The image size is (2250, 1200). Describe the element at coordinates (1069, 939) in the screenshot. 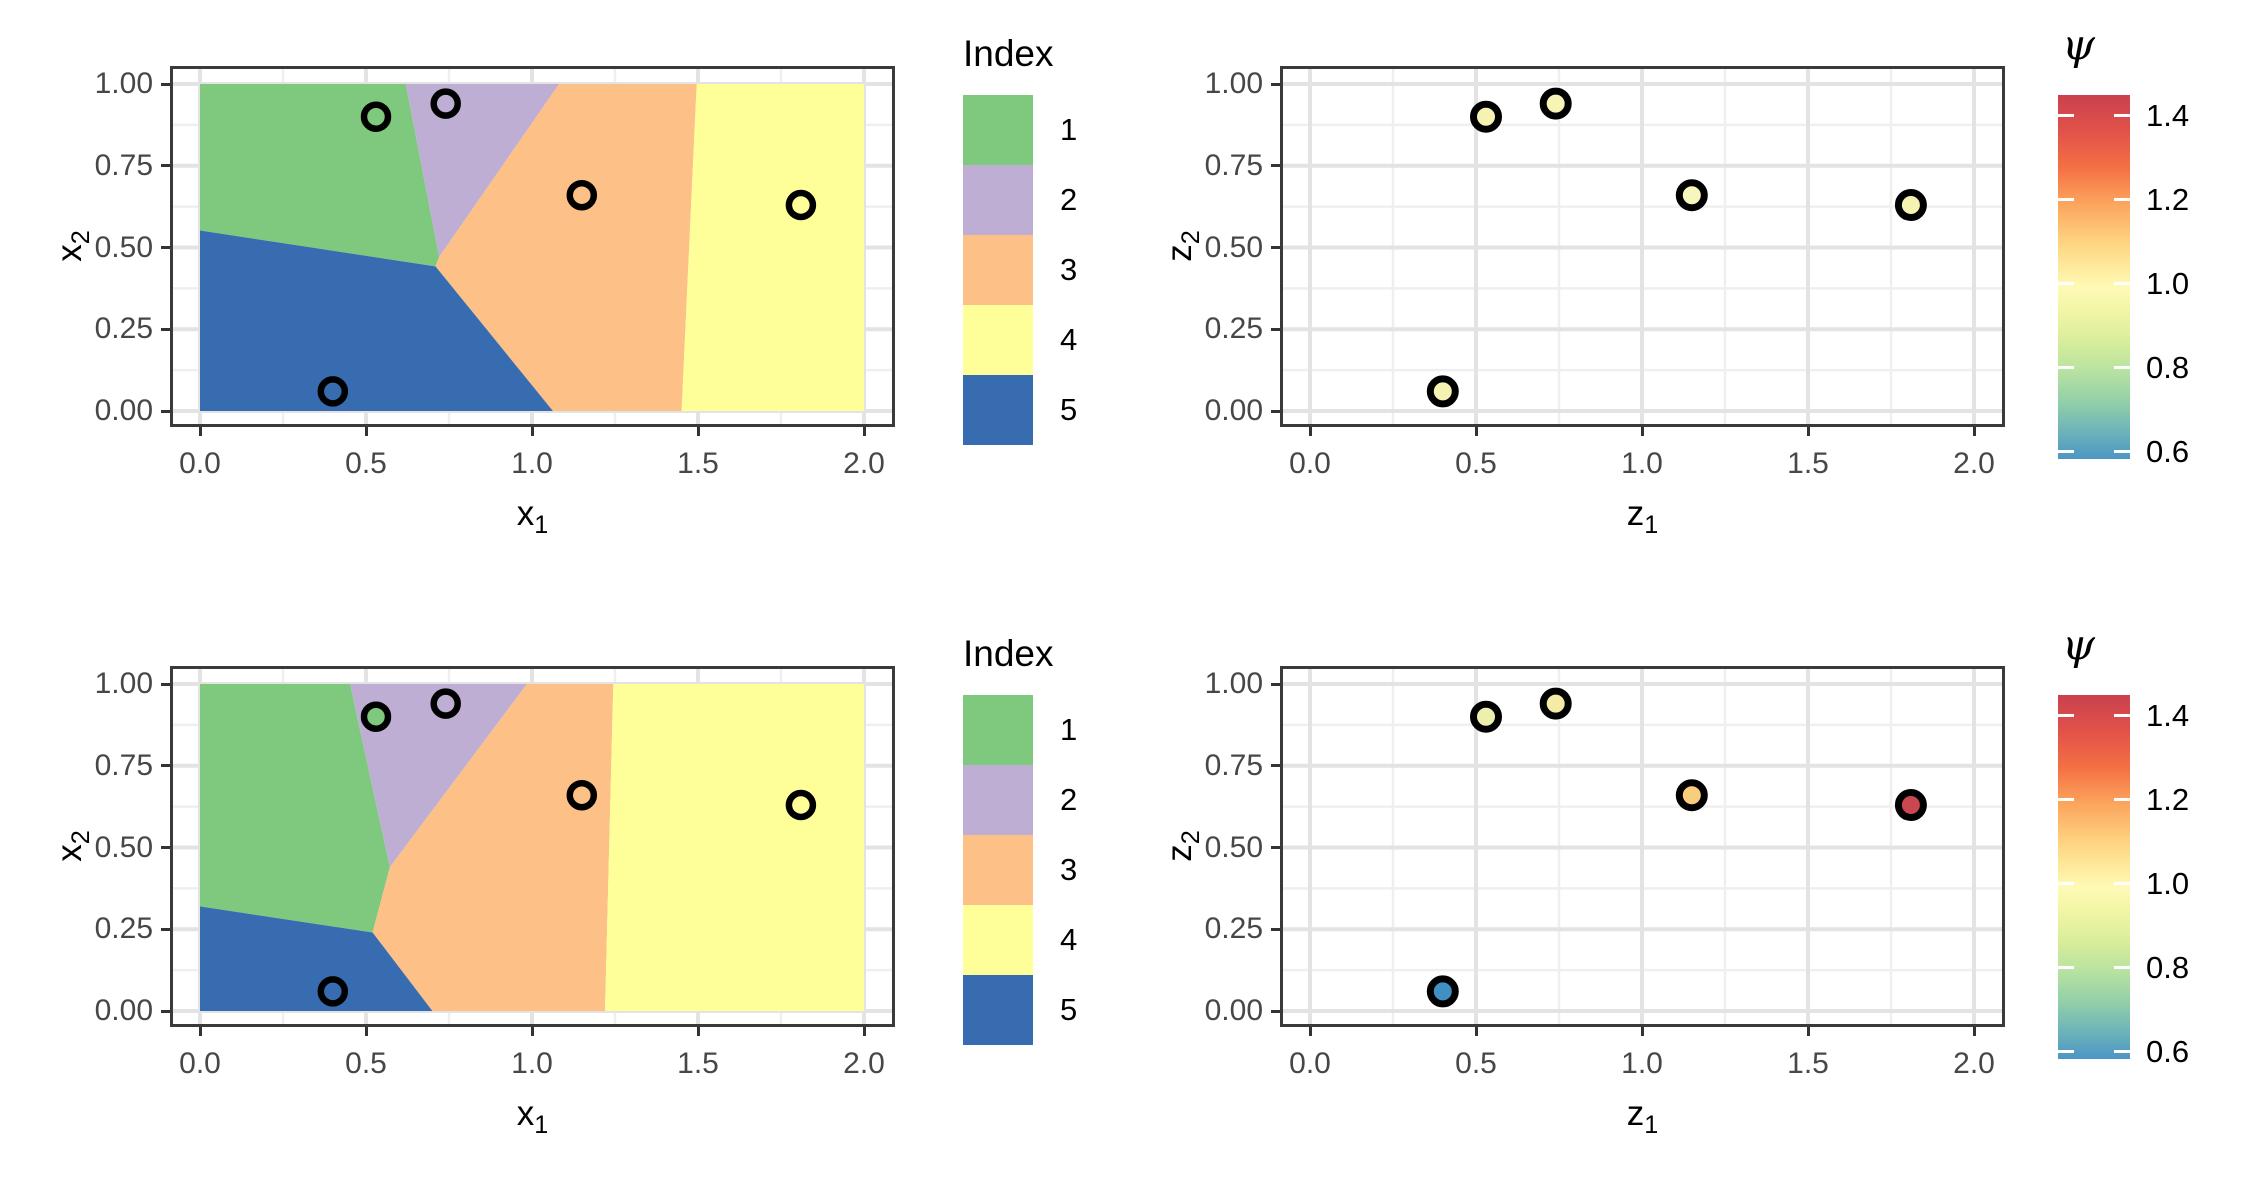

I see `index-legend-label-4: 4` at that location.